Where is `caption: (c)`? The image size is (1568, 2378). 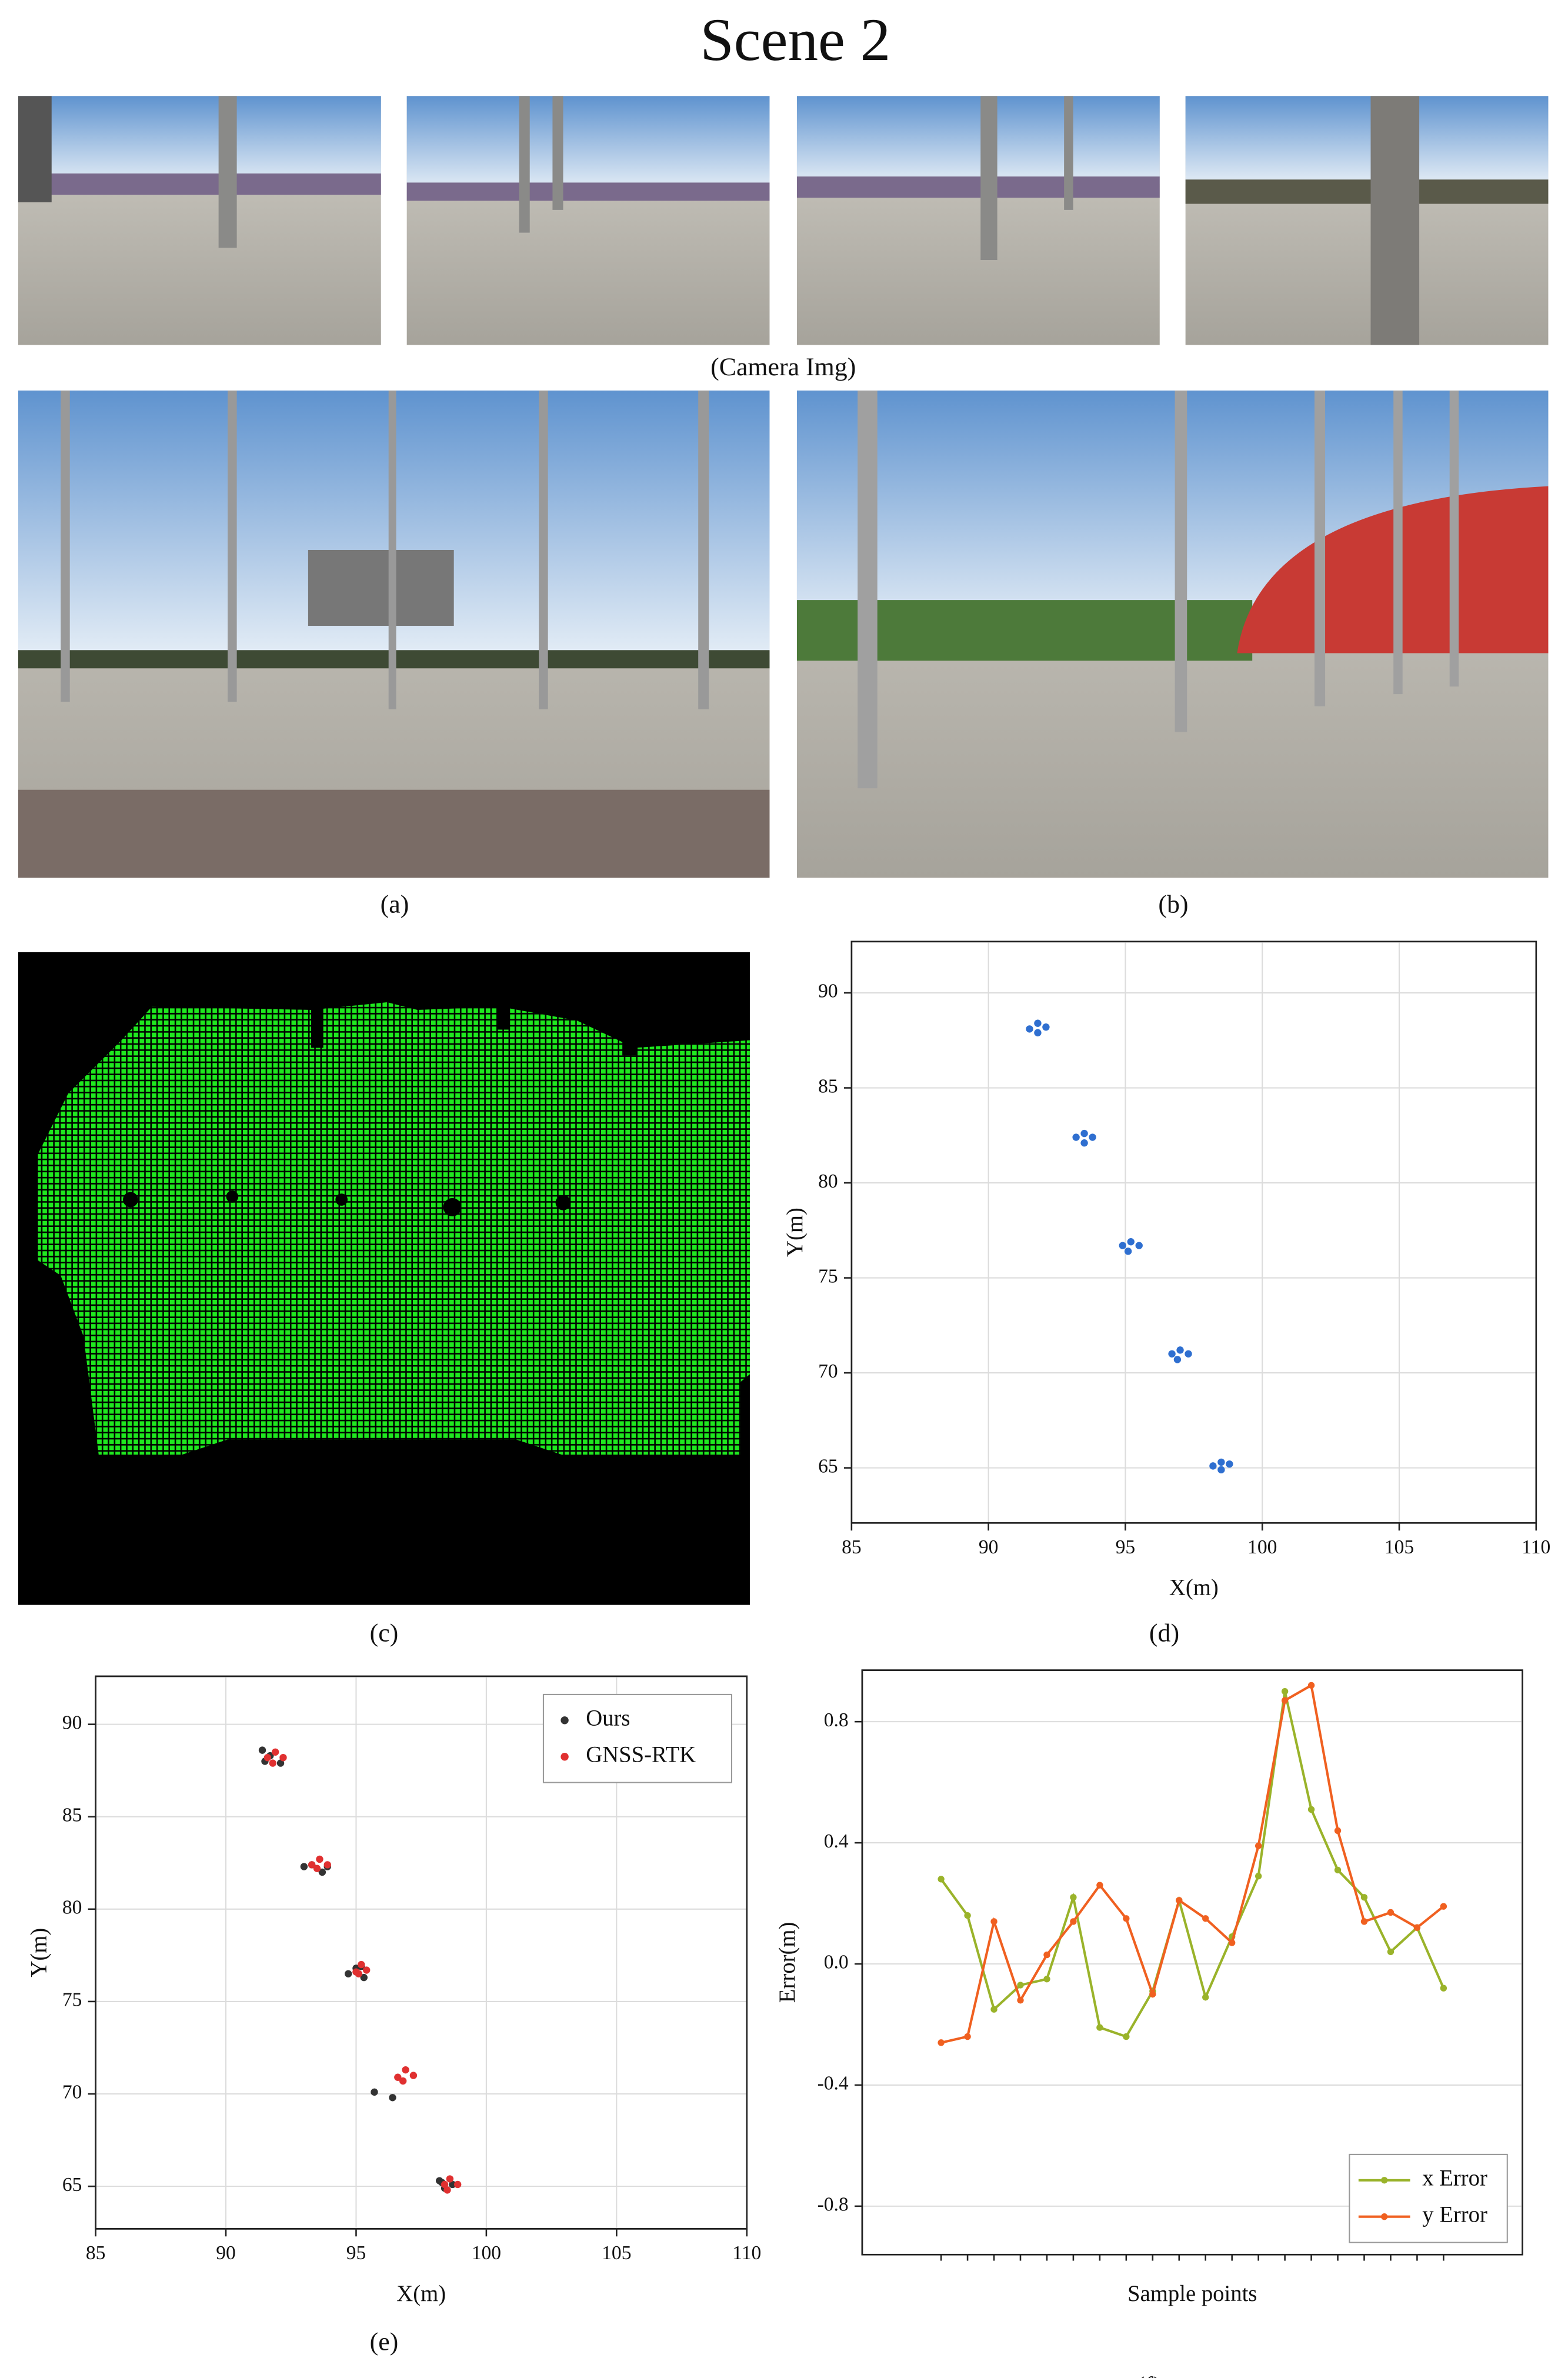 caption: (c) is located at coordinates (384, 1633).